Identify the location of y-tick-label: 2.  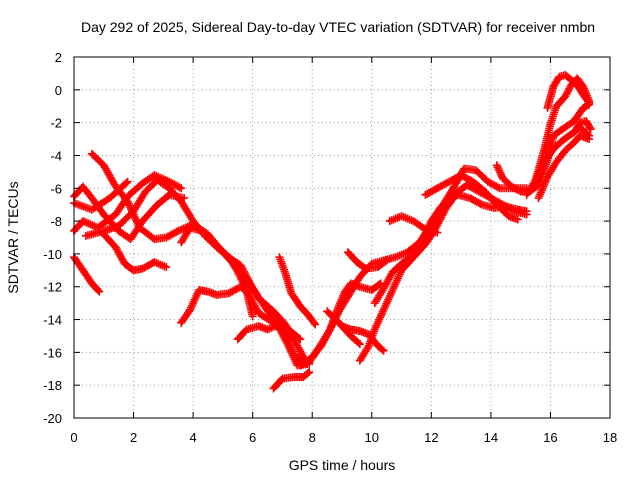
(58, 57).